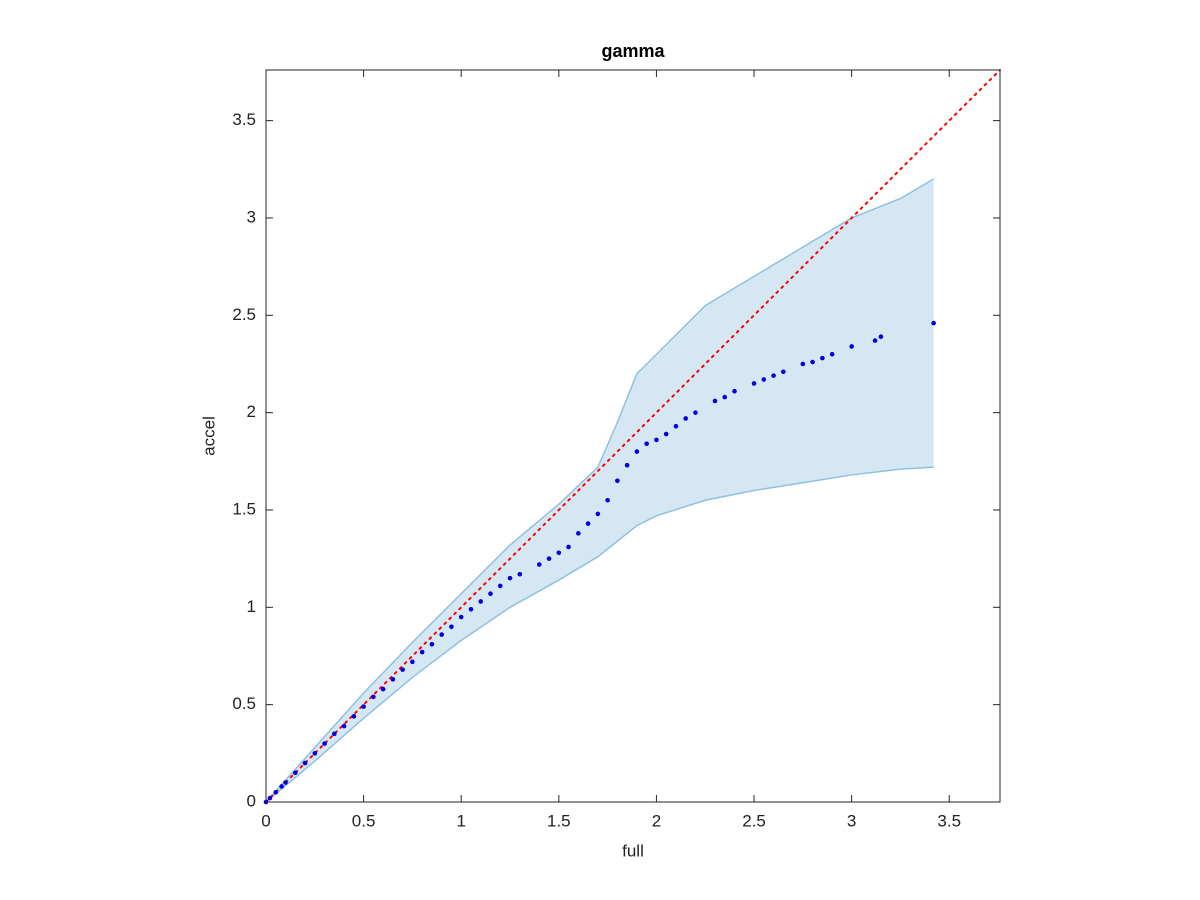  Describe the element at coordinates (559, 820) in the screenshot. I see `x-tick-label: 1.5` at that location.